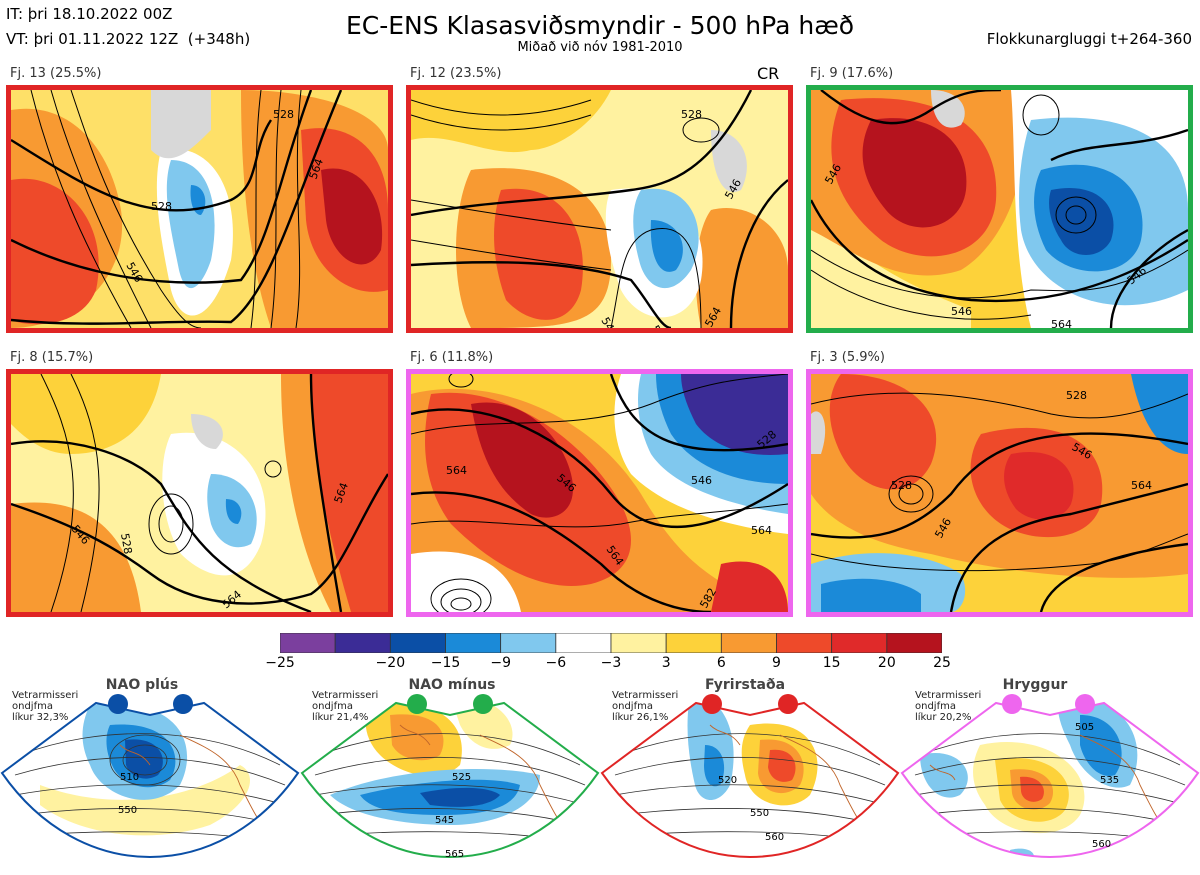 The height and width of the screenshot is (875, 1200). What do you see at coordinates (444, 820) in the screenshot?
I see `svg-text: 545` at bounding box center [444, 820].